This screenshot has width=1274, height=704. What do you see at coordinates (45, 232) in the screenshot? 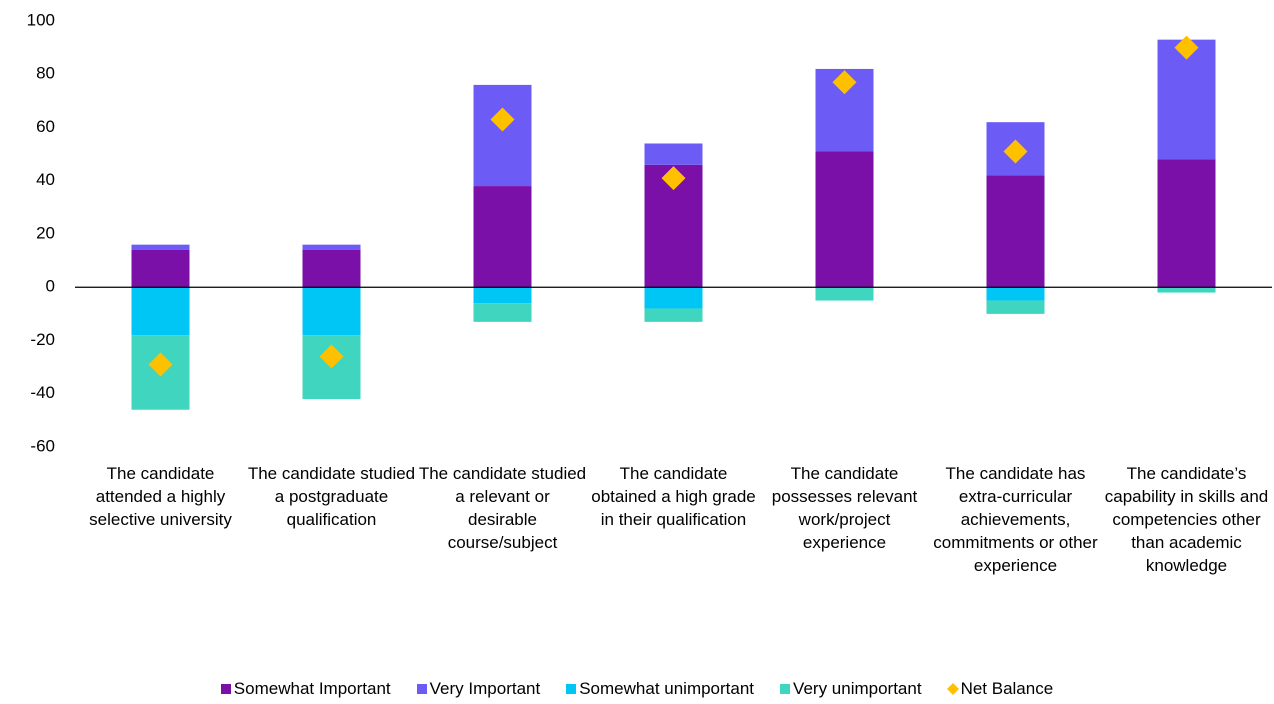
I see `y-tick-label: 20` at bounding box center [45, 232].